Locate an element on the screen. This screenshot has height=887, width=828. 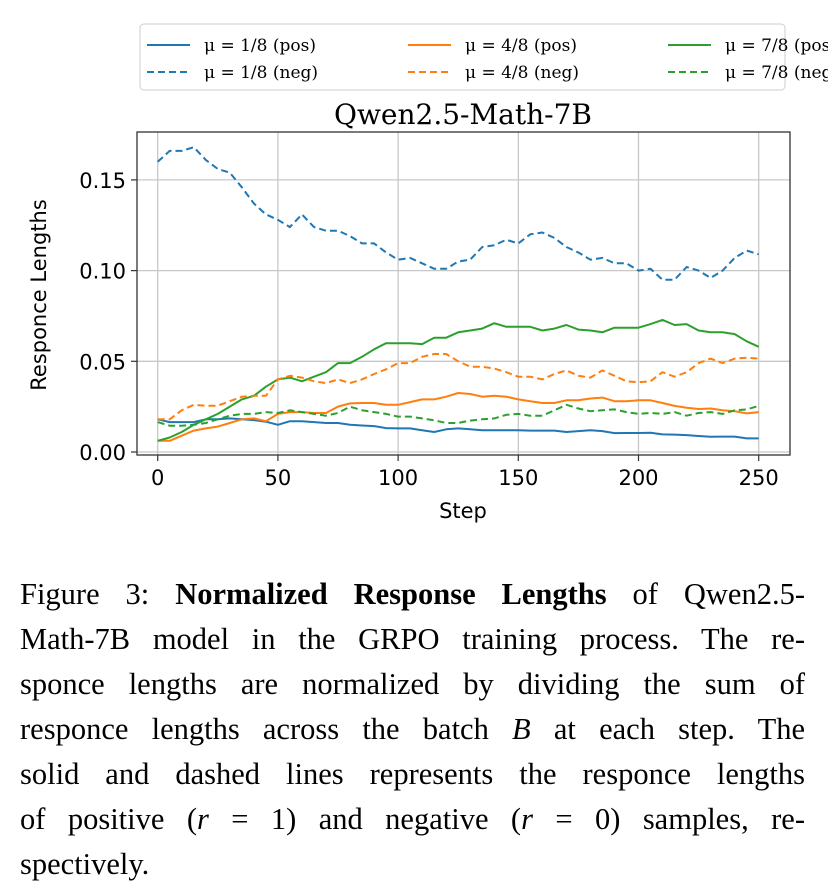
x-tick-label: 200 is located at coordinates (638, 478).